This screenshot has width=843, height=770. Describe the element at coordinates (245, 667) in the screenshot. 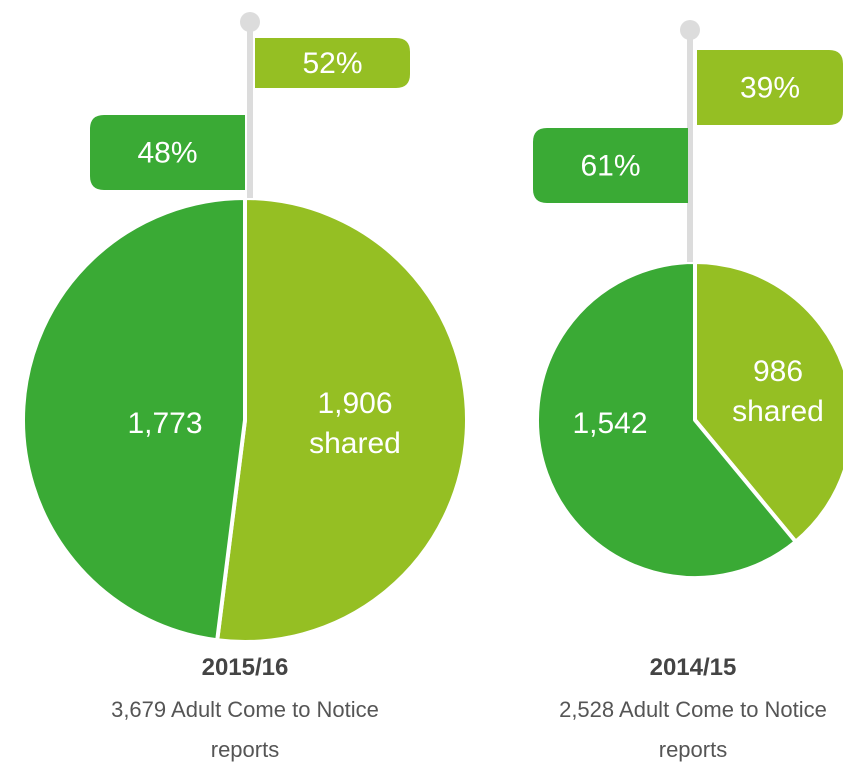

I see `chart-title: 2015/16` at that location.